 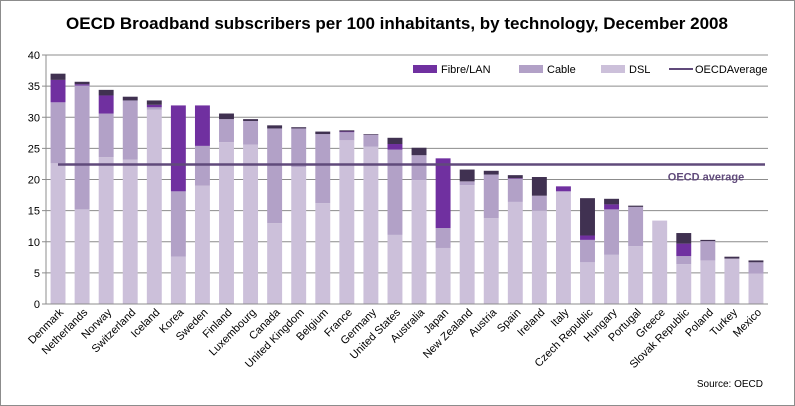 I want to click on source-note: Source: OECD, so click(x=730, y=384).